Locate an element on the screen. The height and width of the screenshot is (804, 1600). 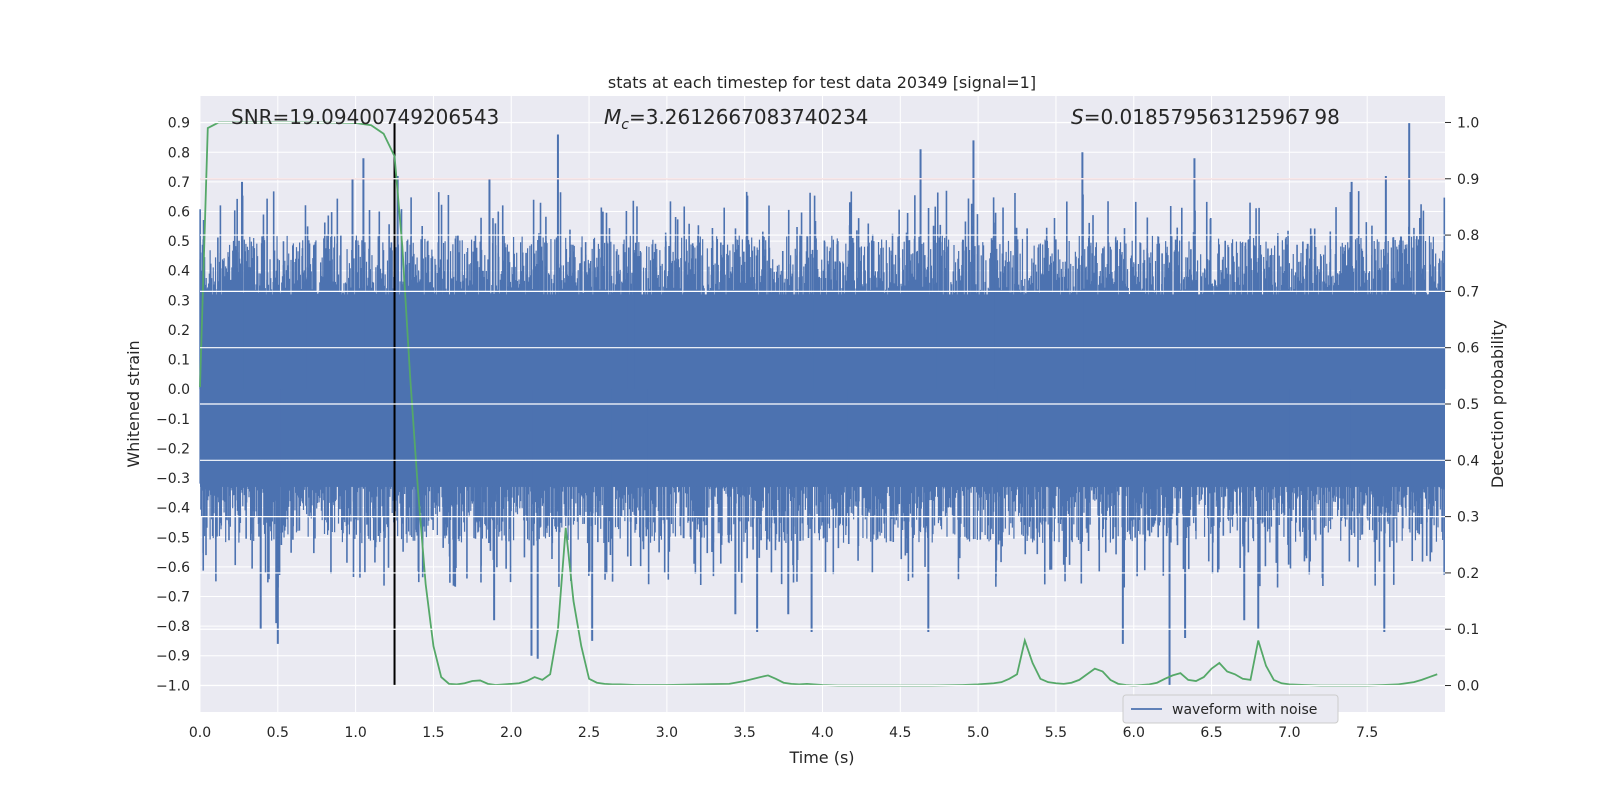
right-y-tick-label: 1.0 is located at coordinates (1468, 123).